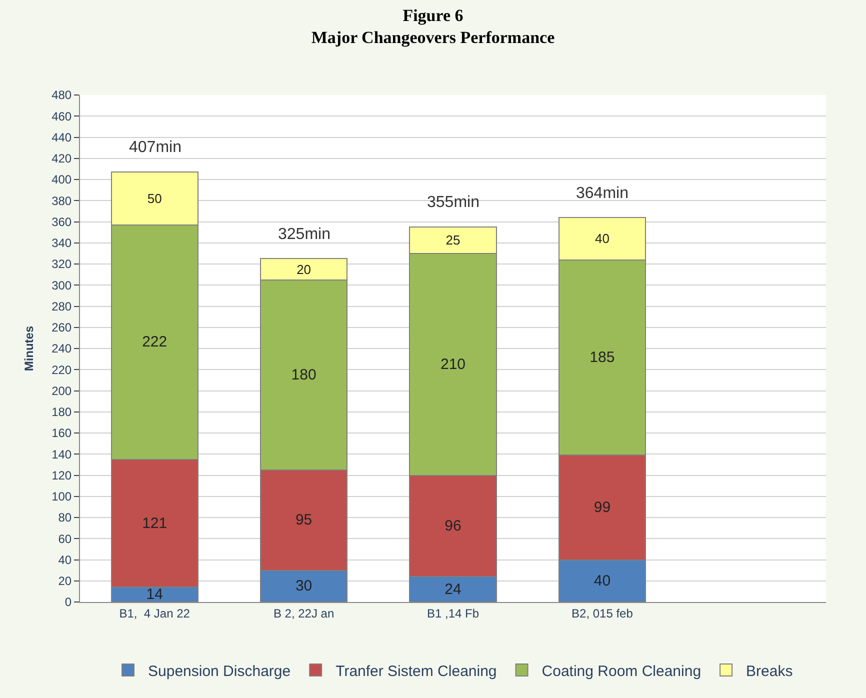 The width and height of the screenshot is (866, 698). What do you see at coordinates (65, 539) in the screenshot?
I see `y-tick-label: 60` at bounding box center [65, 539].